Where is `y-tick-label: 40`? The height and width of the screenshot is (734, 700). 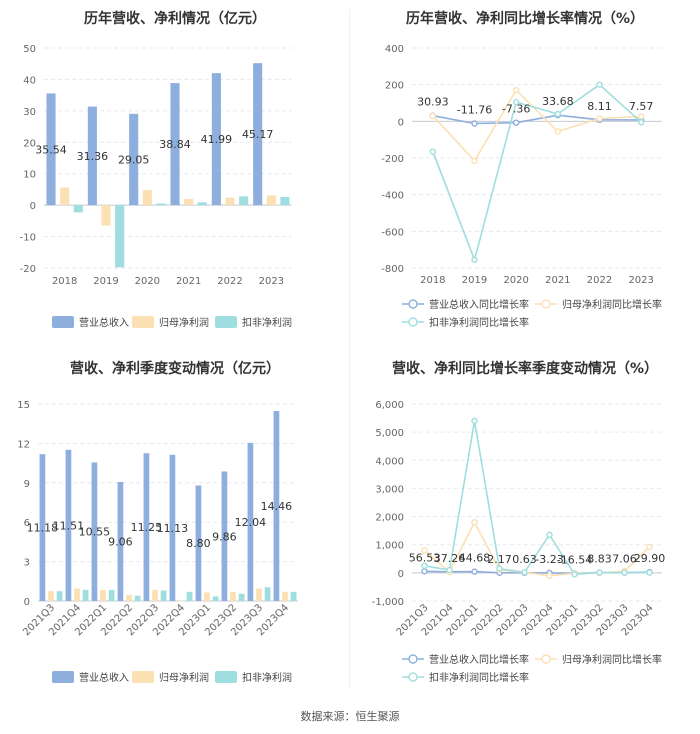
y-tick-label: 40 is located at coordinates (29, 80).